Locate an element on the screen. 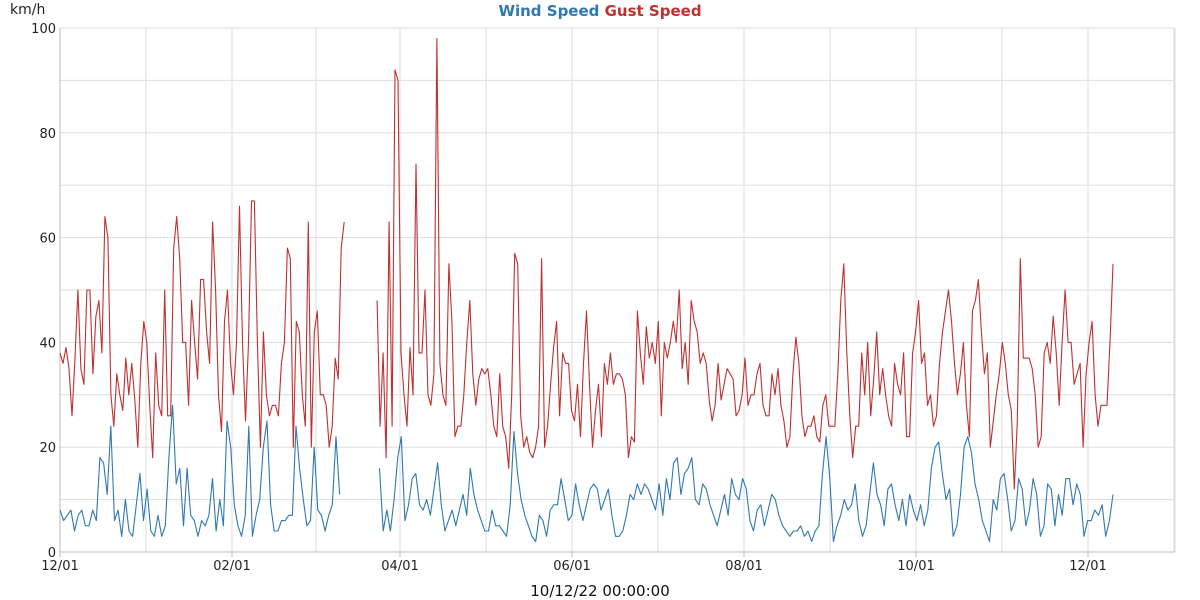 This screenshot has height=600, width=1200. y-tick-label: 60 is located at coordinates (47, 239).